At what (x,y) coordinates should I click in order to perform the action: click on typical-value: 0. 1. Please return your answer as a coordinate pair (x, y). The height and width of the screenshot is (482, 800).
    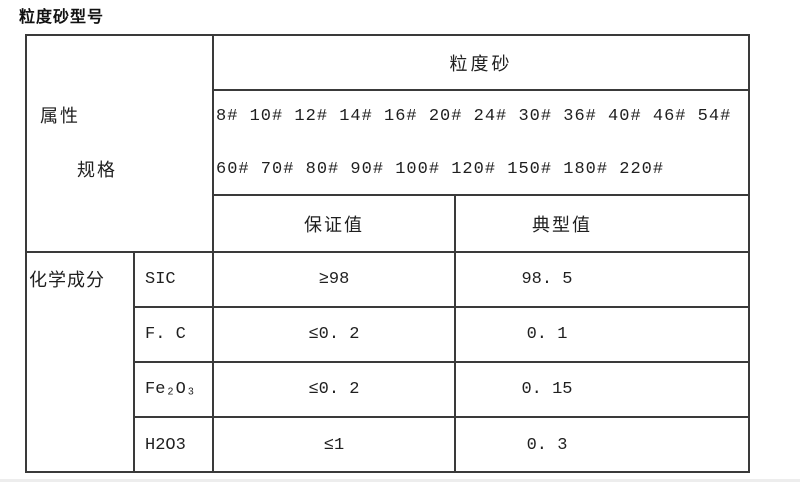
    Looking at the image, I should click on (547, 334).